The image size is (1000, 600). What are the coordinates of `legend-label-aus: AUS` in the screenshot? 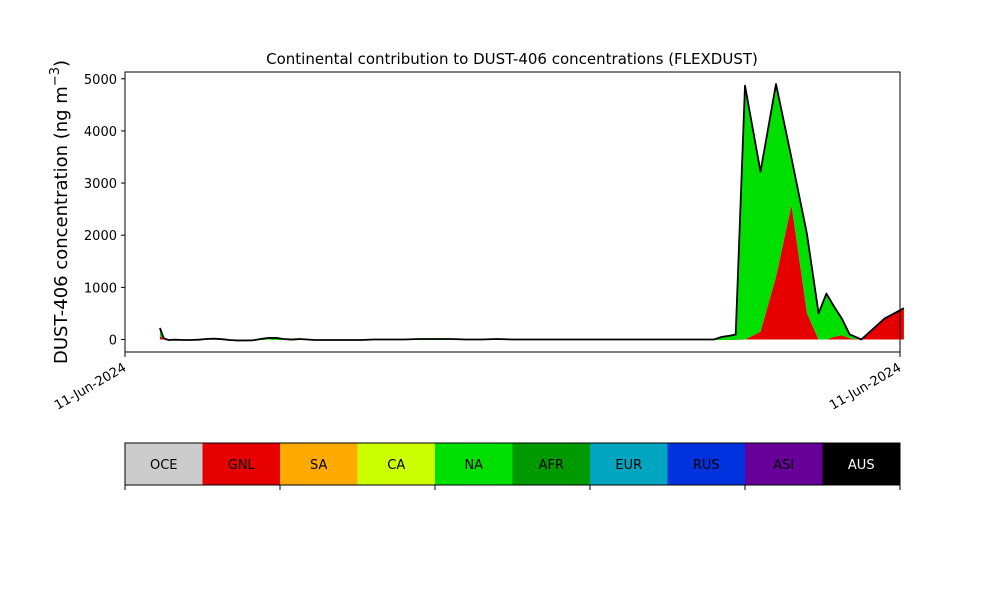 It's located at (861, 465).